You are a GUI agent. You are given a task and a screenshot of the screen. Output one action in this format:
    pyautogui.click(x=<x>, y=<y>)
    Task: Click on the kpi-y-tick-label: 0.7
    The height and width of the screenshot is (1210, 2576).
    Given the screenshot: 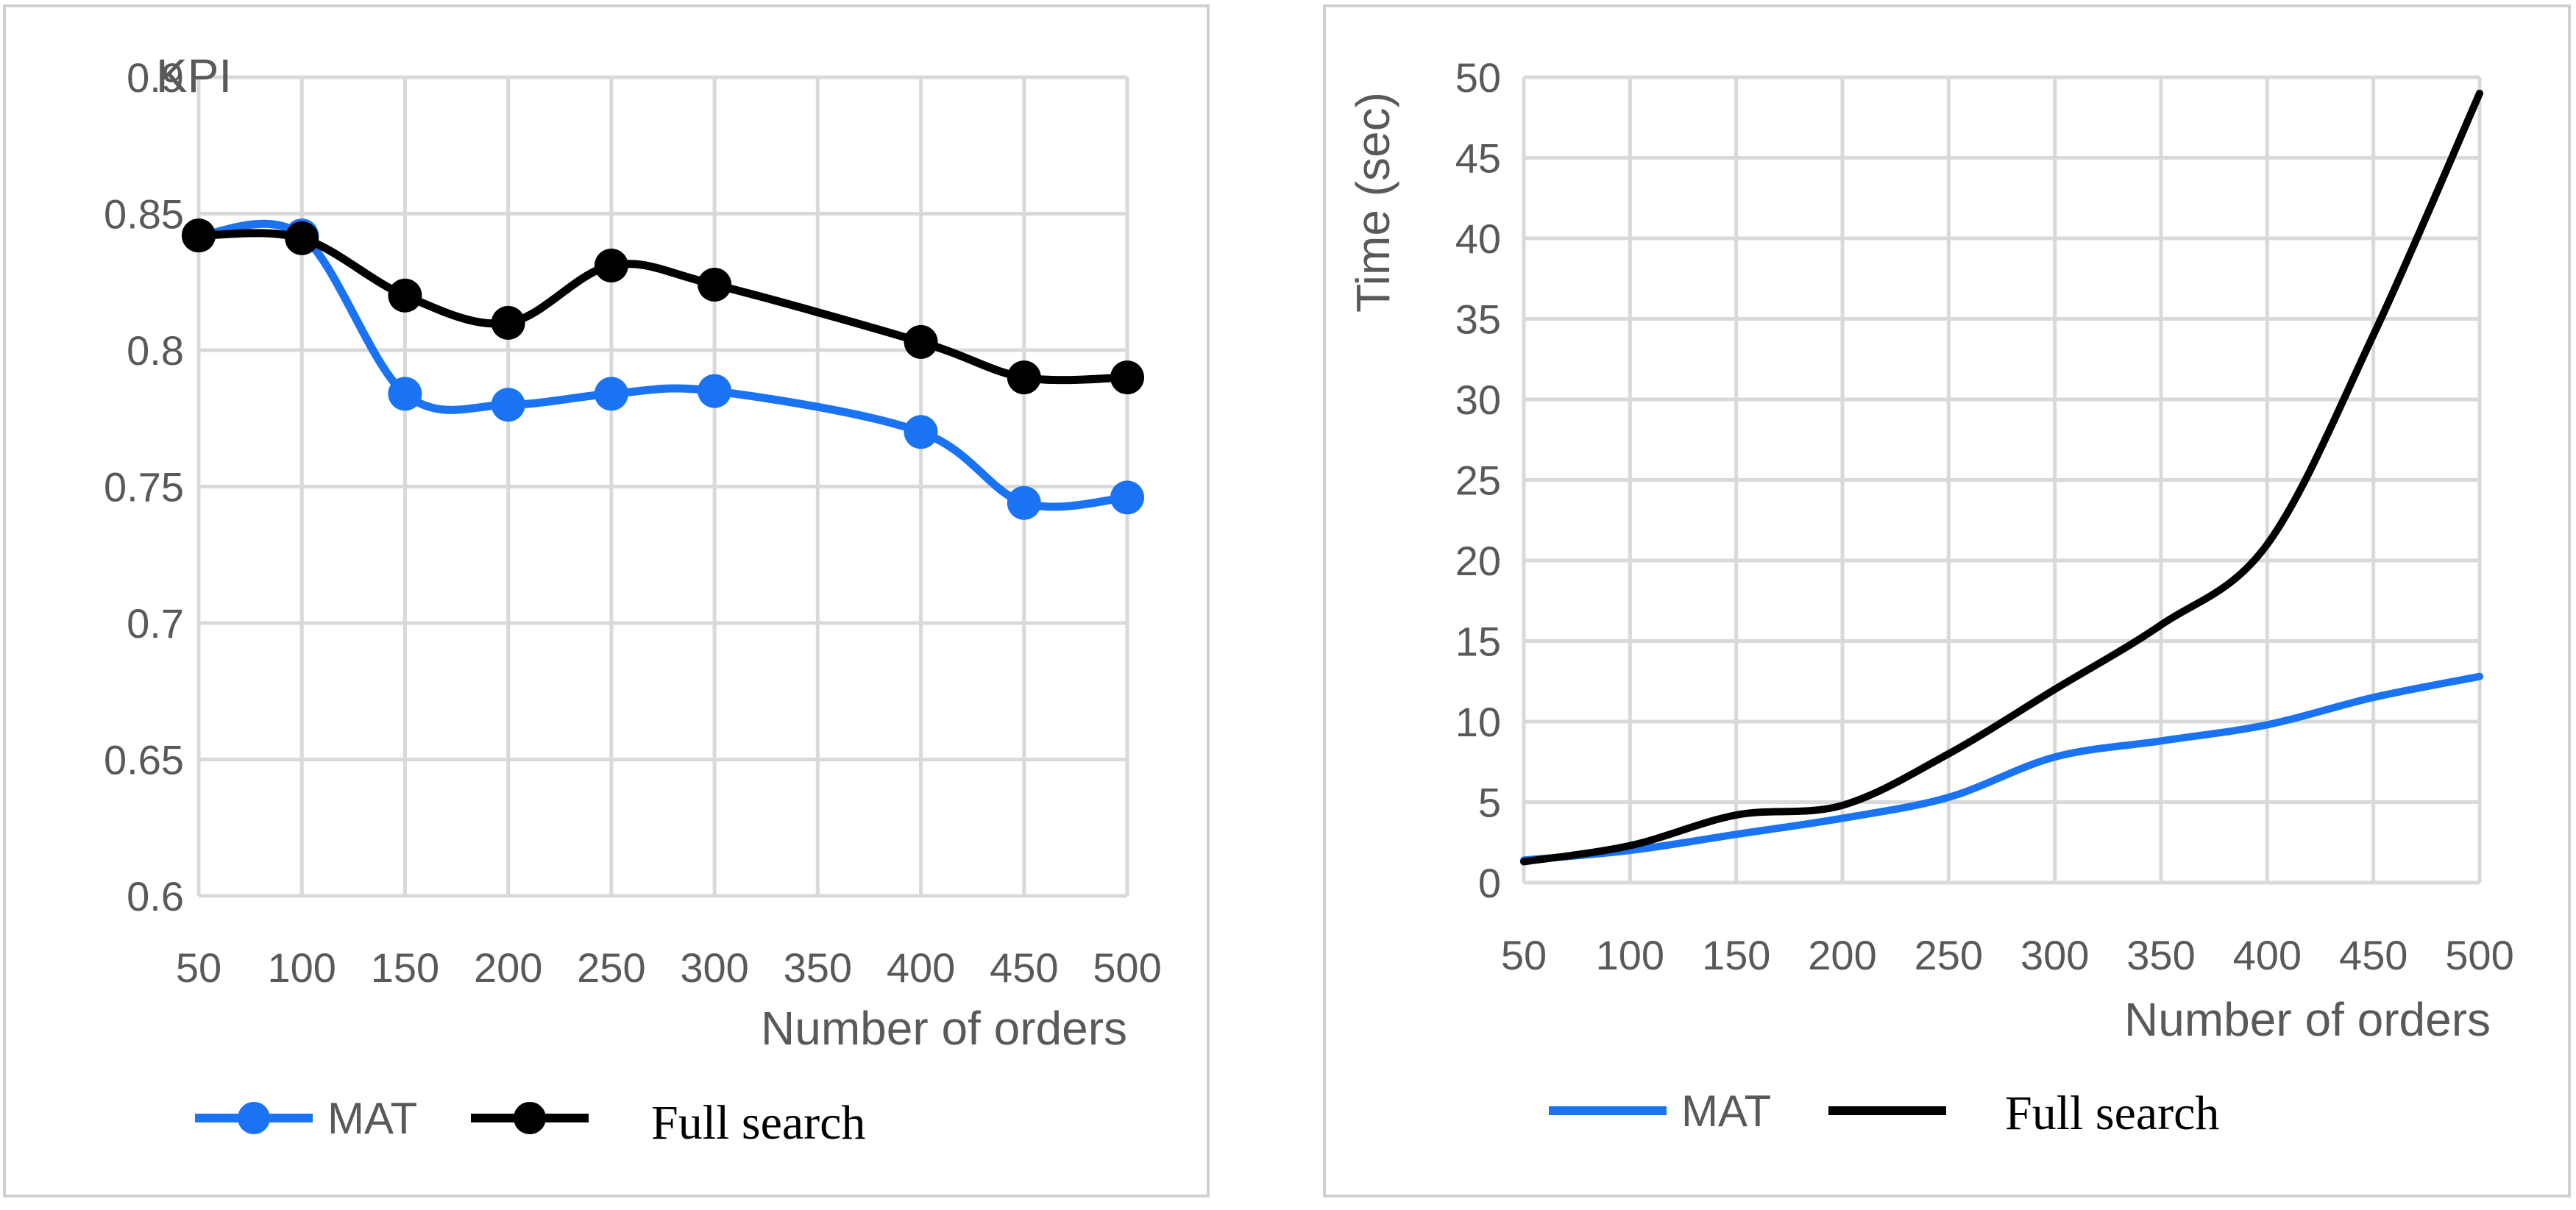 What is the action you would take?
    pyautogui.click(x=155, y=624)
    